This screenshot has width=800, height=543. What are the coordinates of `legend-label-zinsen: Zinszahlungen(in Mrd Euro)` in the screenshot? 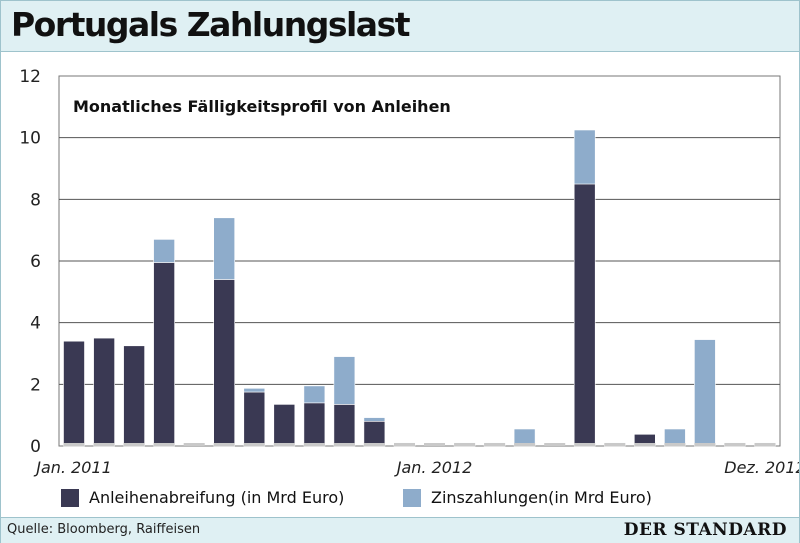 It's located at (541, 497).